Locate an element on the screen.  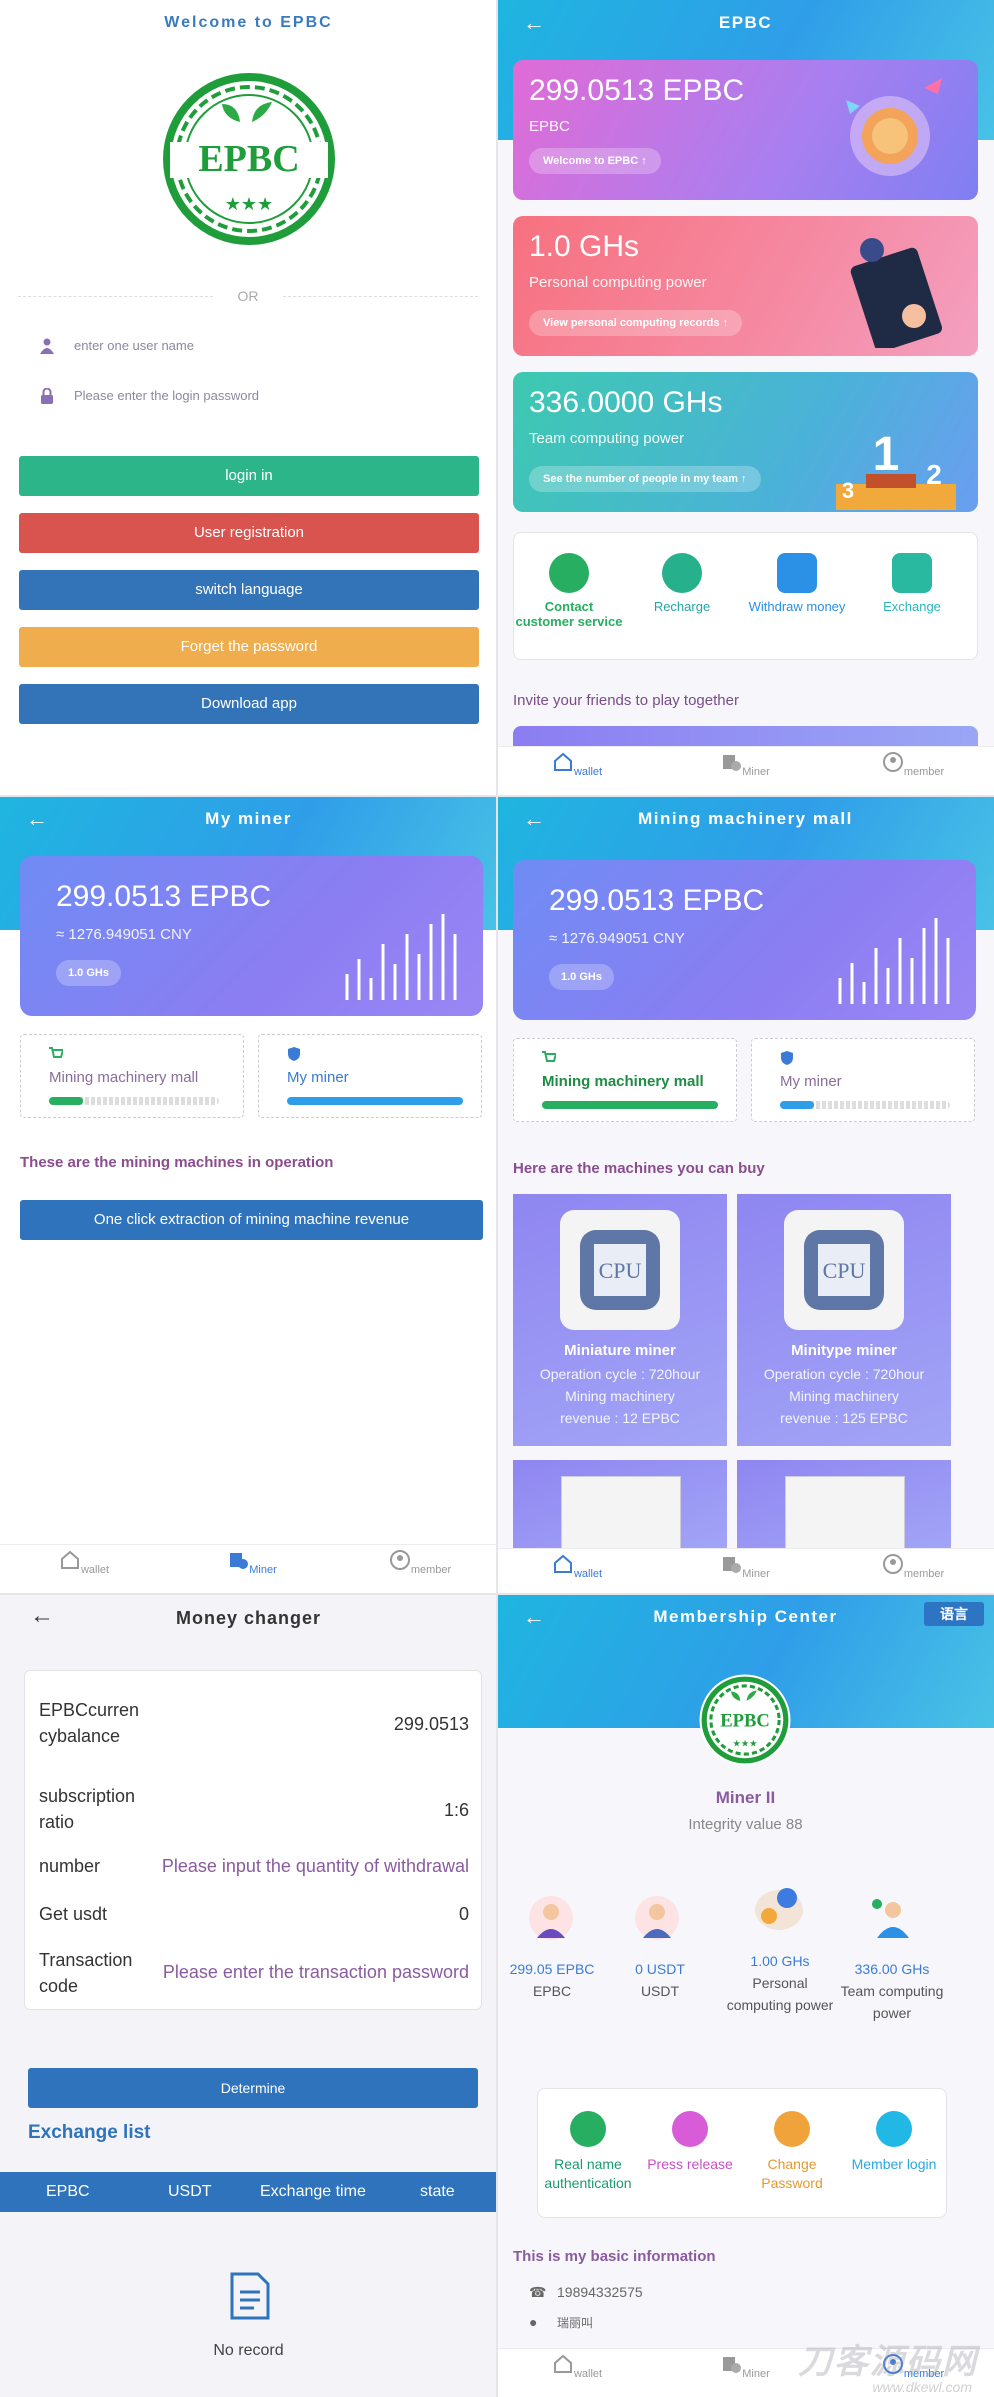
real-name-auth-button: Real name authentication is located at coordinates (588, 2152).